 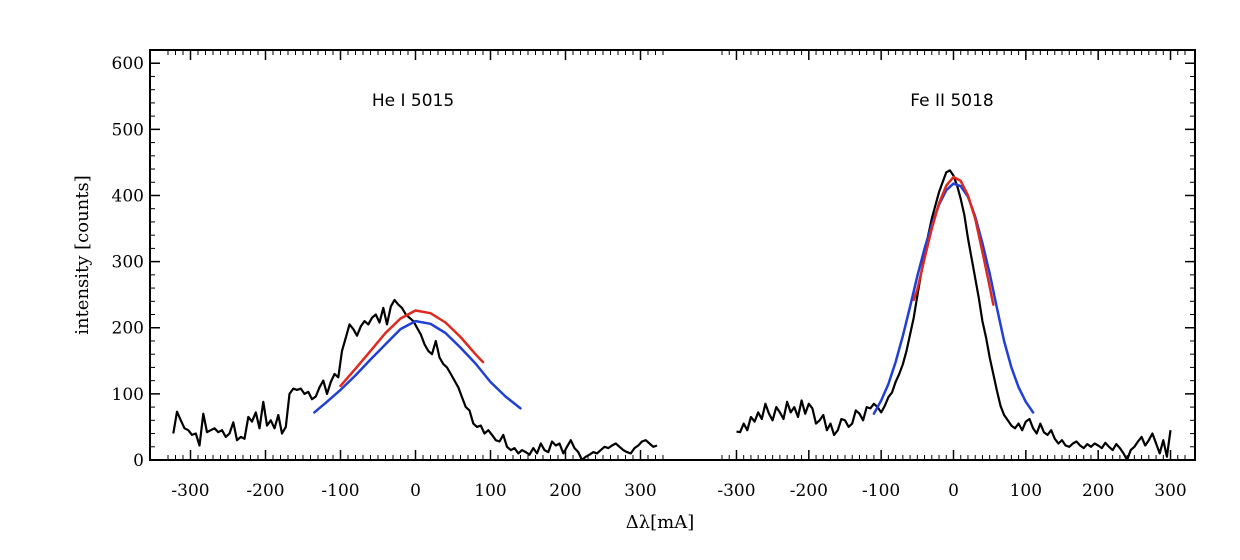 I want to click on he-fit-blue-line, so click(x=417, y=366).